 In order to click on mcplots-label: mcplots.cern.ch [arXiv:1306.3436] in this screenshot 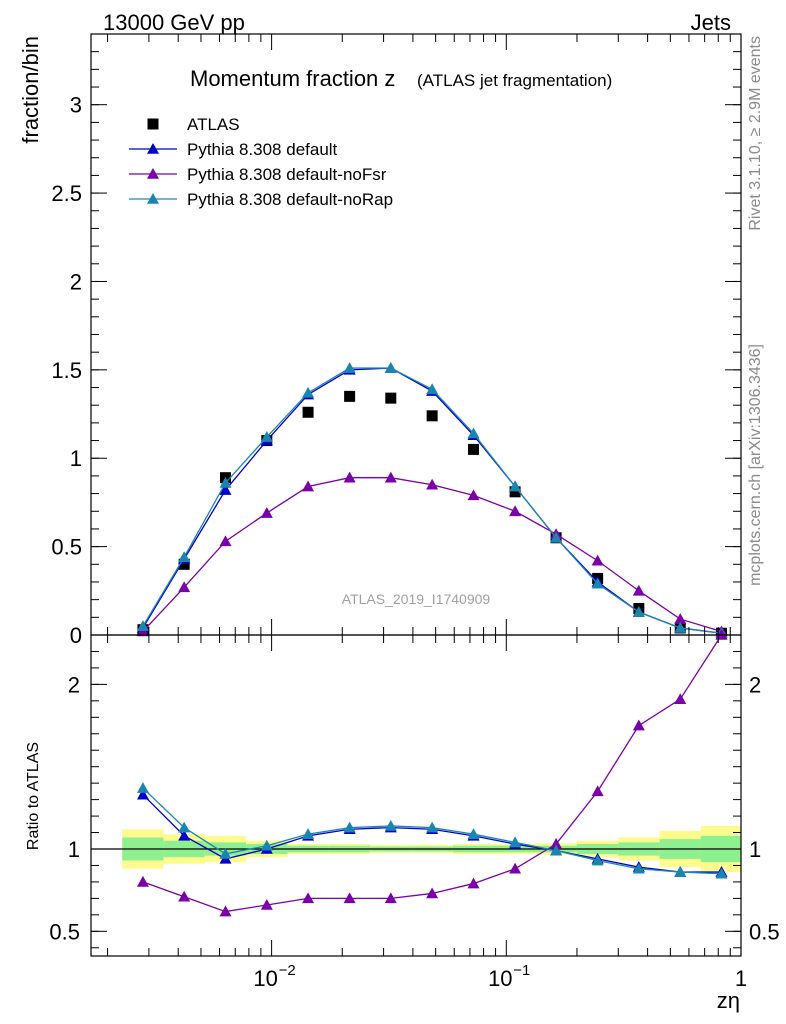, I will do `click(755, 465)`.